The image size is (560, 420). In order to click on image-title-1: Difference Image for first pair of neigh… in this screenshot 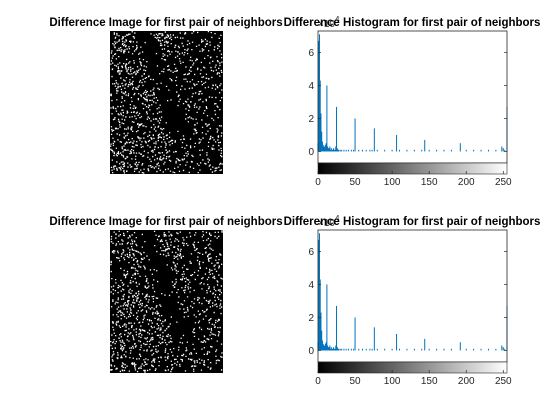, I will do `click(165, 23)`.